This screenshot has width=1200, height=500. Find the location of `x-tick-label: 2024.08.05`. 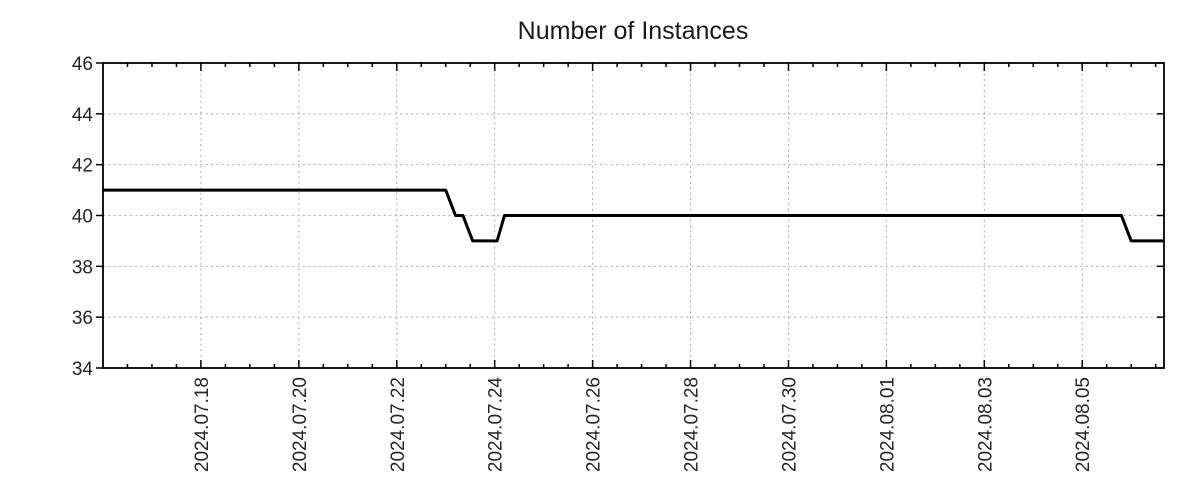

x-tick-label: 2024.08.05 is located at coordinates (1083, 424).